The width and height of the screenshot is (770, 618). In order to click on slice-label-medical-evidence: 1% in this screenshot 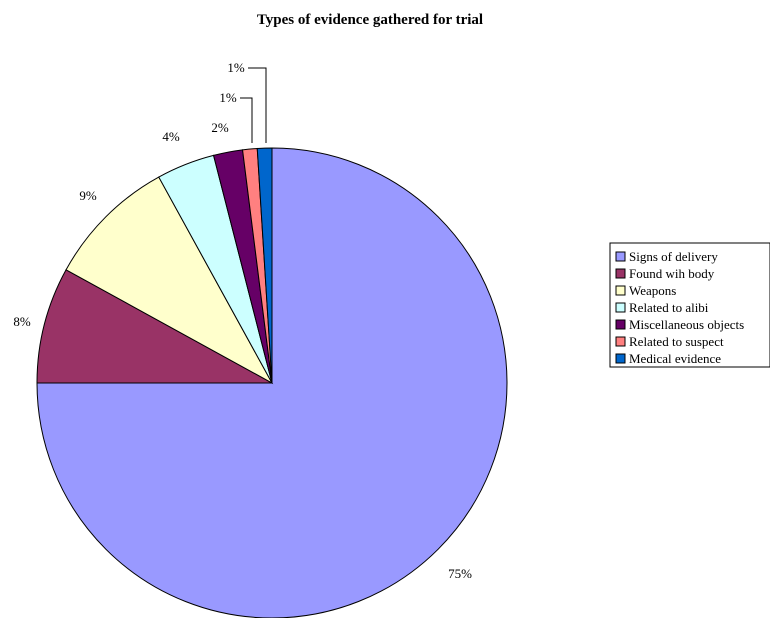, I will do `click(236, 67)`.